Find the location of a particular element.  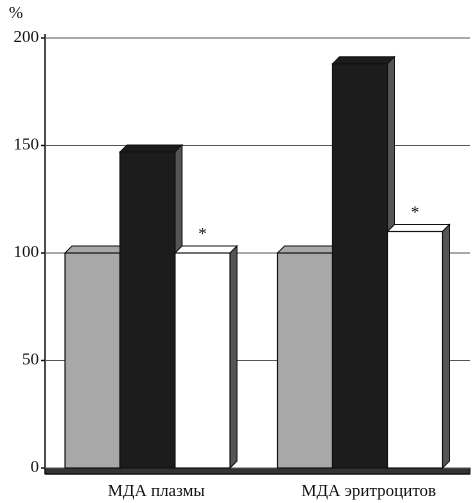

y-tick-label: 100 is located at coordinates (27, 251).